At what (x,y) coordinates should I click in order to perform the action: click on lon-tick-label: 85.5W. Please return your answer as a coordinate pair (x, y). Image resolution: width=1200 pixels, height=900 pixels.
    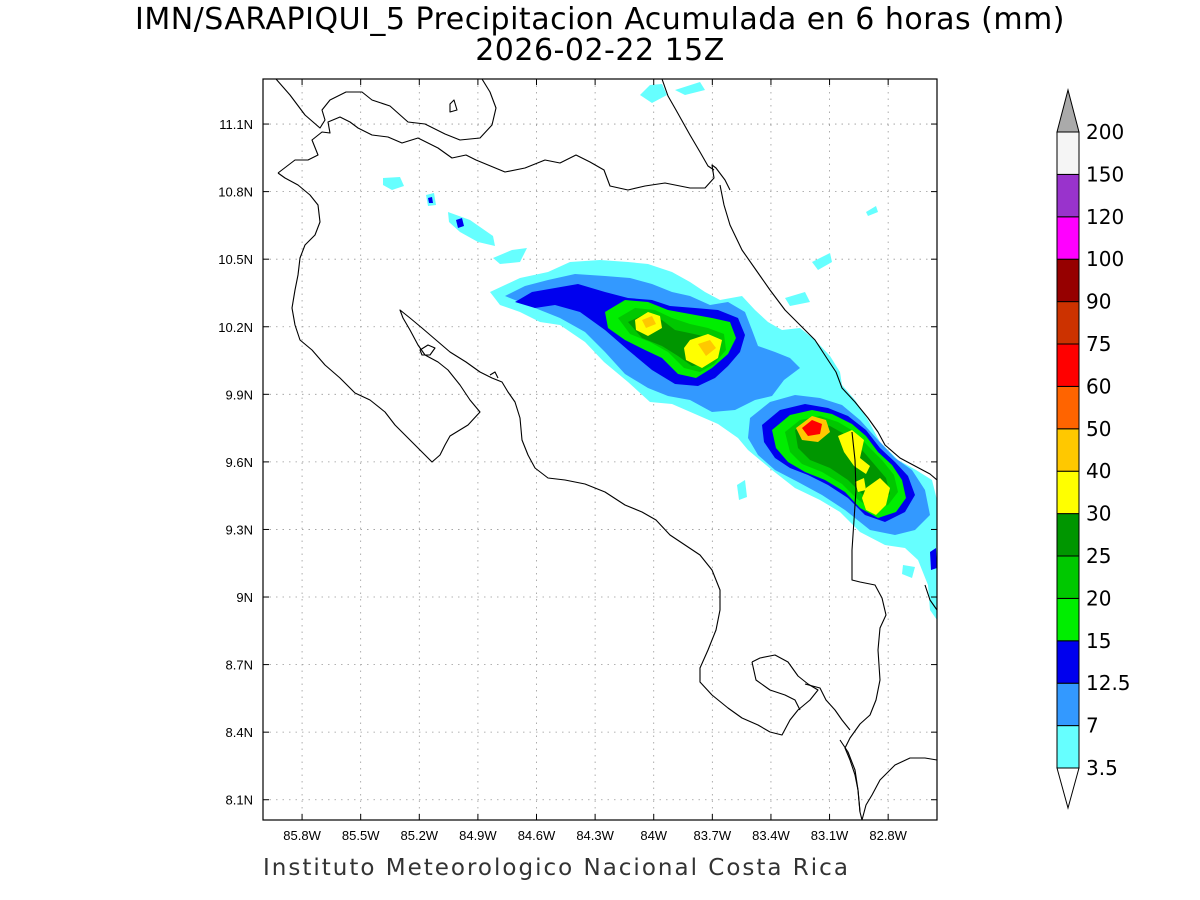
    Looking at the image, I should click on (361, 835).